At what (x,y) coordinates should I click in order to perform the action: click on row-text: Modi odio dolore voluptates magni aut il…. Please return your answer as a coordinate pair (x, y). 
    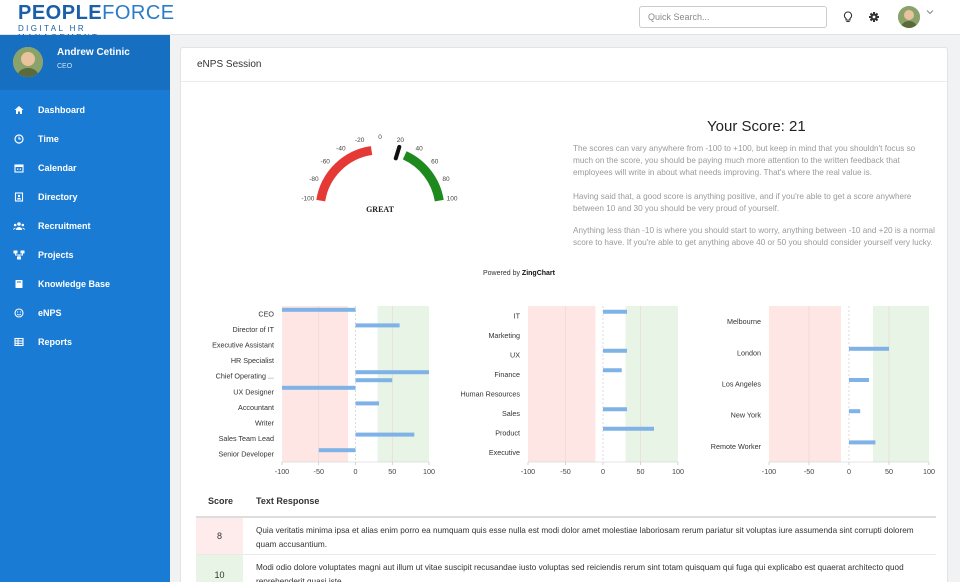
    Looking at the image, I should click on (580, 572).